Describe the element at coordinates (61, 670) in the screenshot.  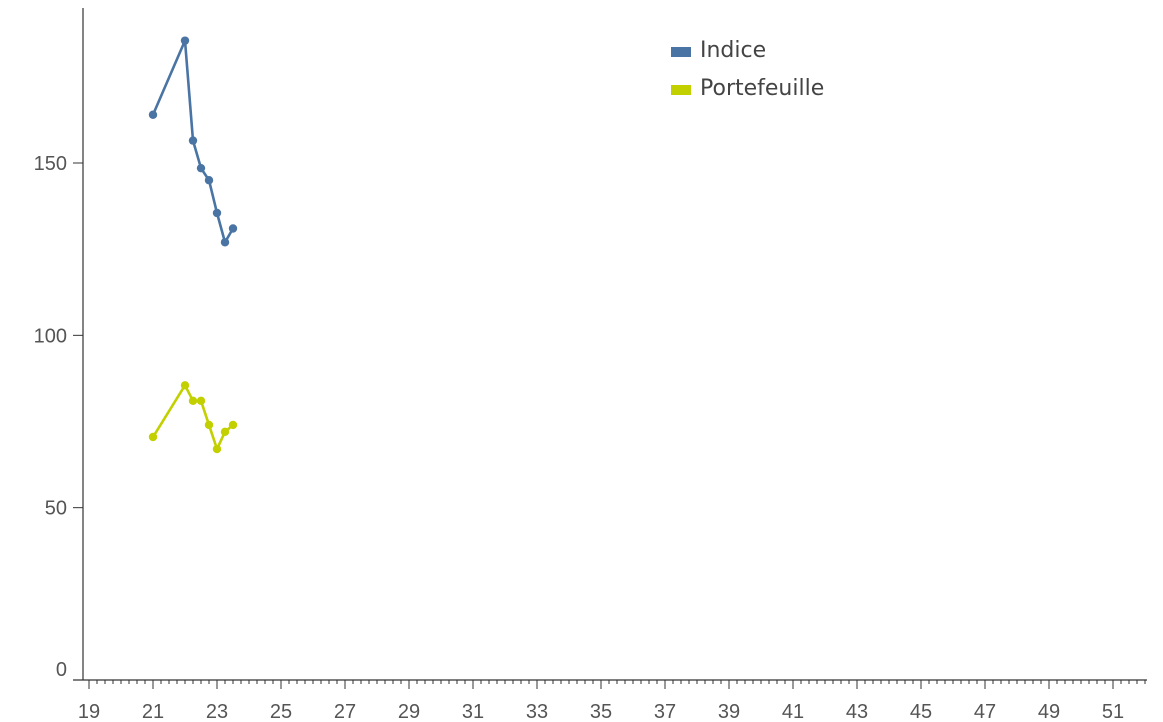
I see `y-tick-label: 0` at that location.